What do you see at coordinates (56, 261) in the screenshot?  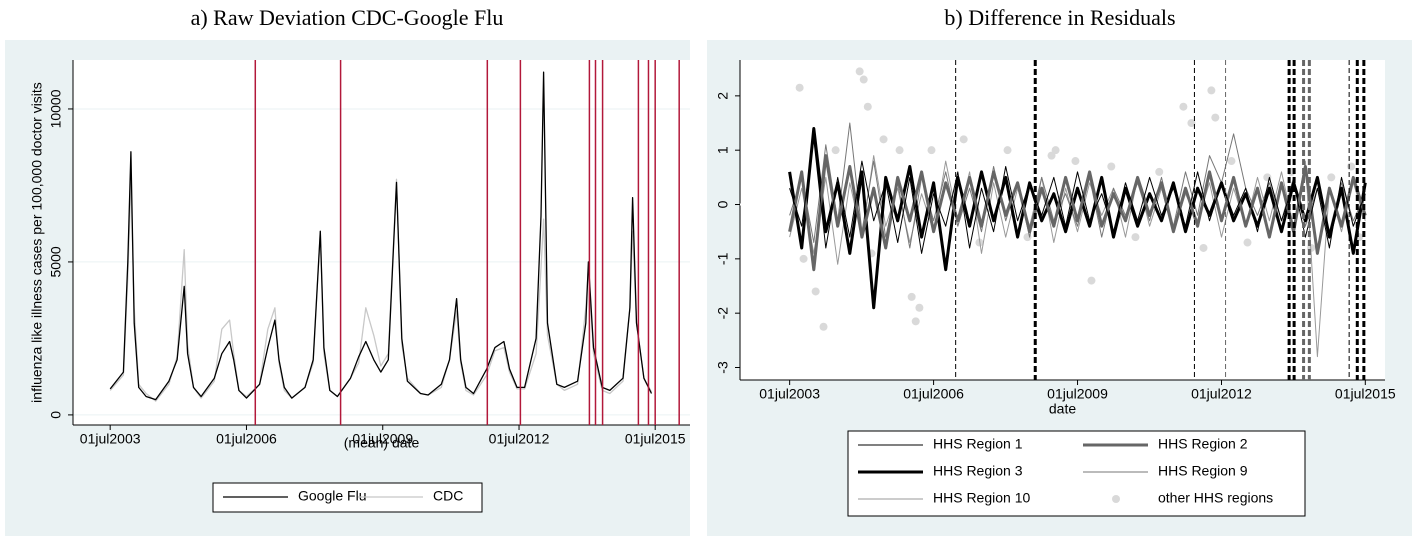 I see `y-tick-label: 5000` at bounding box center [56, 261].